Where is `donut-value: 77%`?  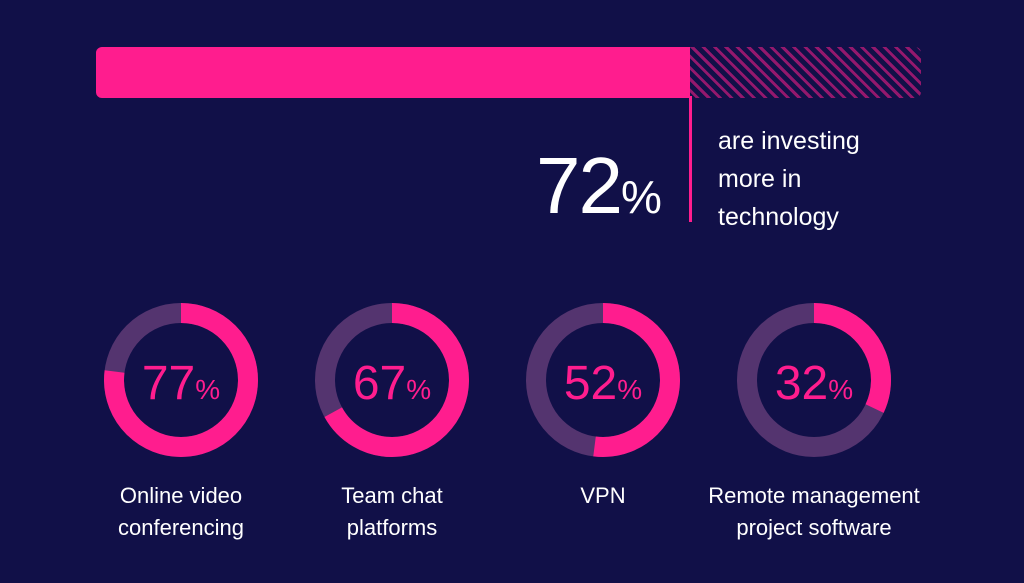
donut-value: 77% is located at coordinates (181, 384).